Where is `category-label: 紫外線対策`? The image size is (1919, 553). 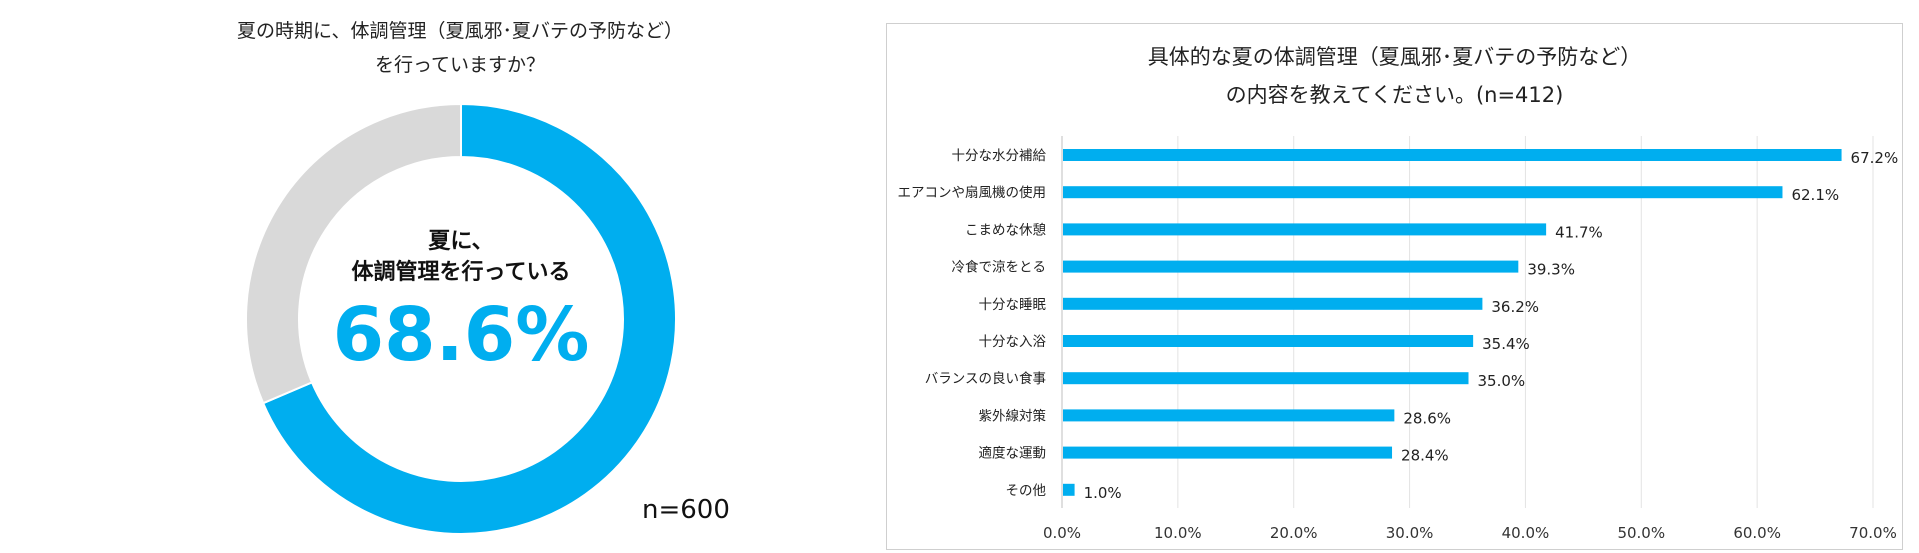
category-label: 紫外線対策 is located at coordinates (1013, 415).